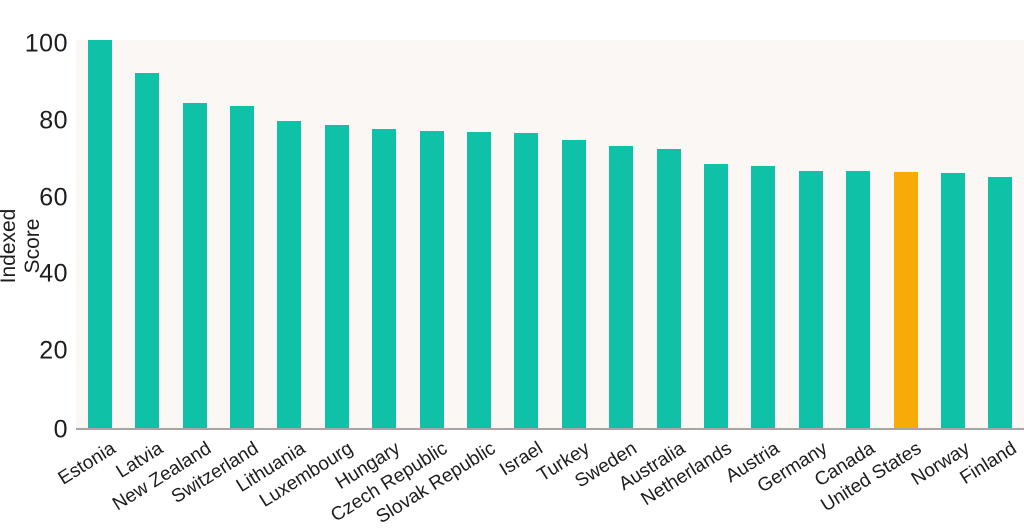 The height and width of the screenshot is (528, 1024). What do you see at coordinates (87, 464) in the screenshot?
I see `x-label-estonia: Estonia` at bounding box center [87, 464].